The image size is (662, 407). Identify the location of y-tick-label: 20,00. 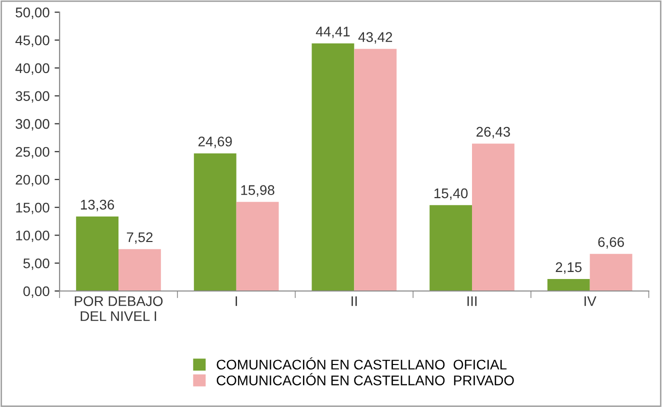
(33, 180).